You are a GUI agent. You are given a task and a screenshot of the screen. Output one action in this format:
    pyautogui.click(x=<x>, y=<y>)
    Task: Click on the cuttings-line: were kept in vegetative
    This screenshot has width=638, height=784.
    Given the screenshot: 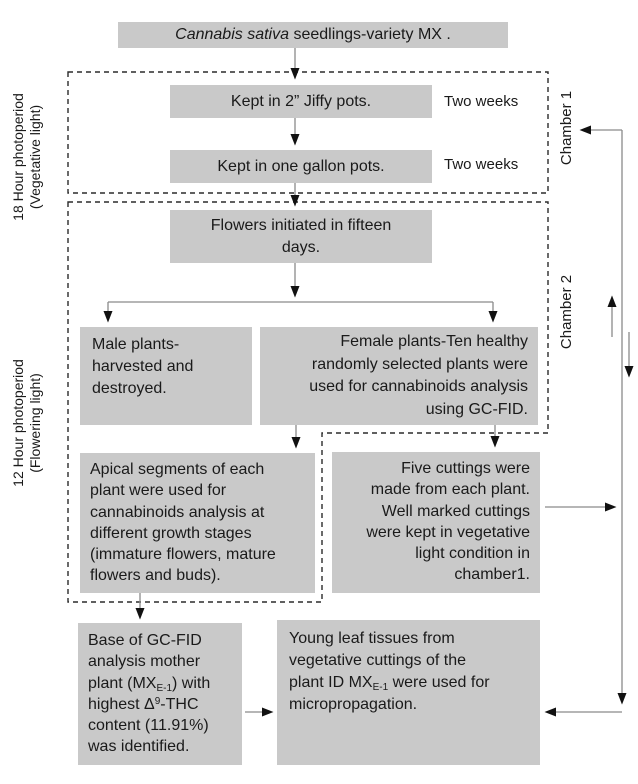 What is the action you would take?
    pyautogui.click(x=448, y=532)
    